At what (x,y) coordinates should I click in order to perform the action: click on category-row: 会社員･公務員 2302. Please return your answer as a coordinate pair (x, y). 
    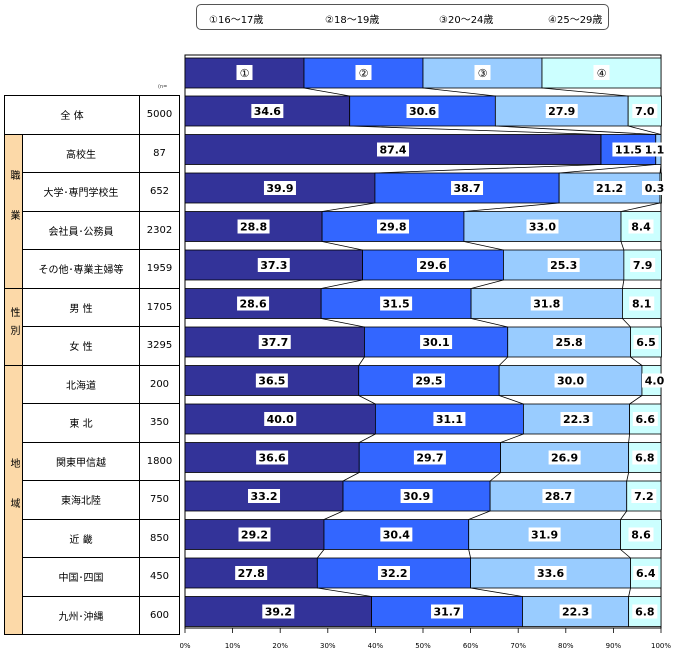
    Looking at the image, I should click on (92, 230).